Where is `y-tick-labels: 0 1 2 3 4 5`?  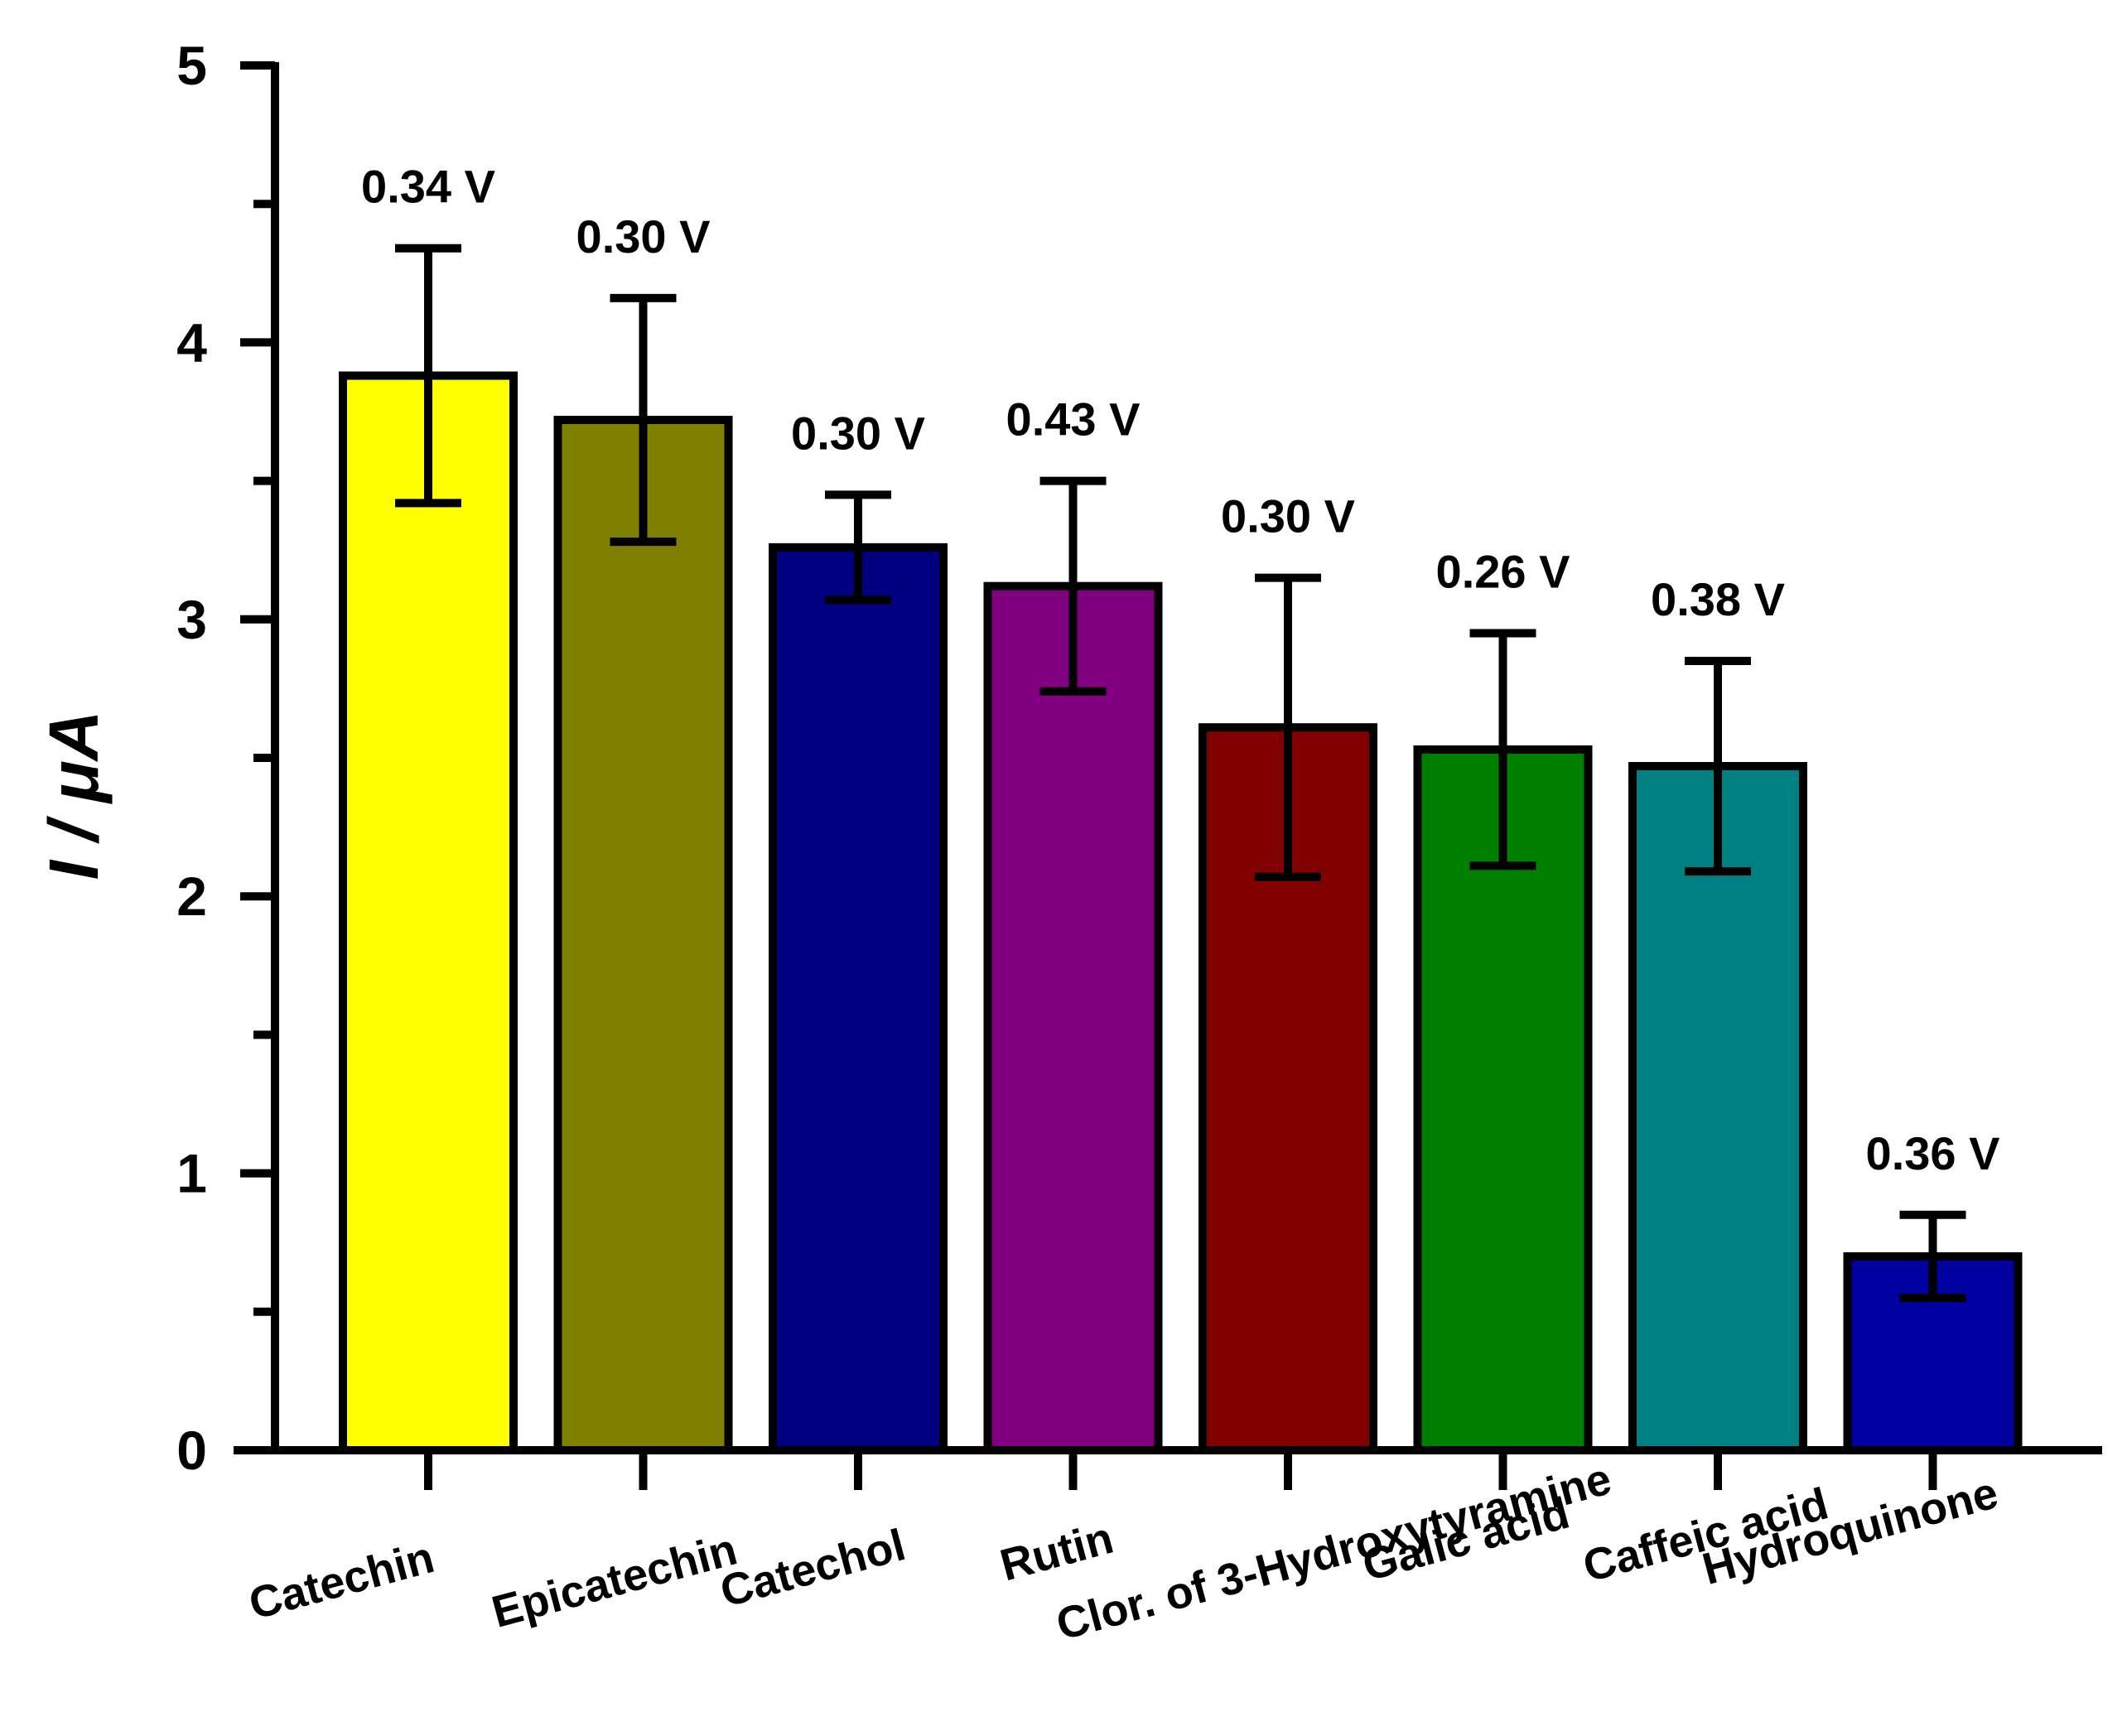 y-tick-labels: 0 1 2 3 4 5 is located at coordinates (191, 758).